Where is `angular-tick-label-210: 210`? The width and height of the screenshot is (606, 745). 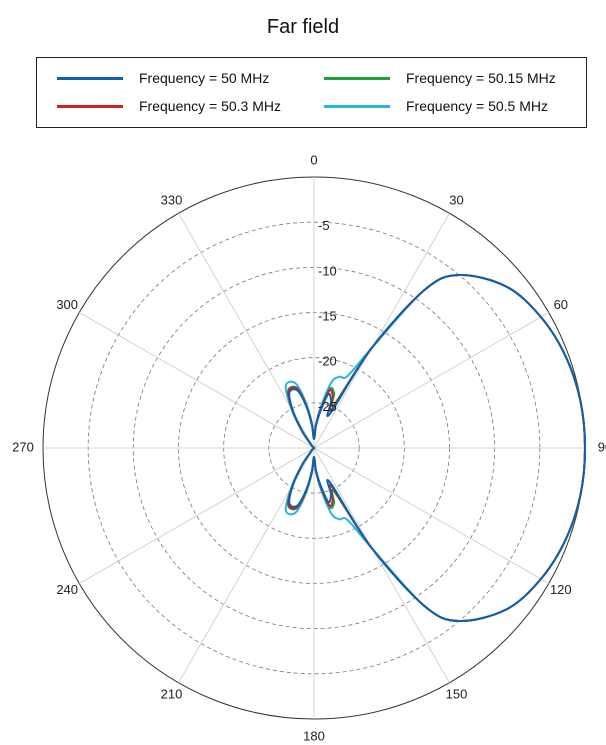 angular-tick-label-210: 210 is located at coordinates (172, 693).